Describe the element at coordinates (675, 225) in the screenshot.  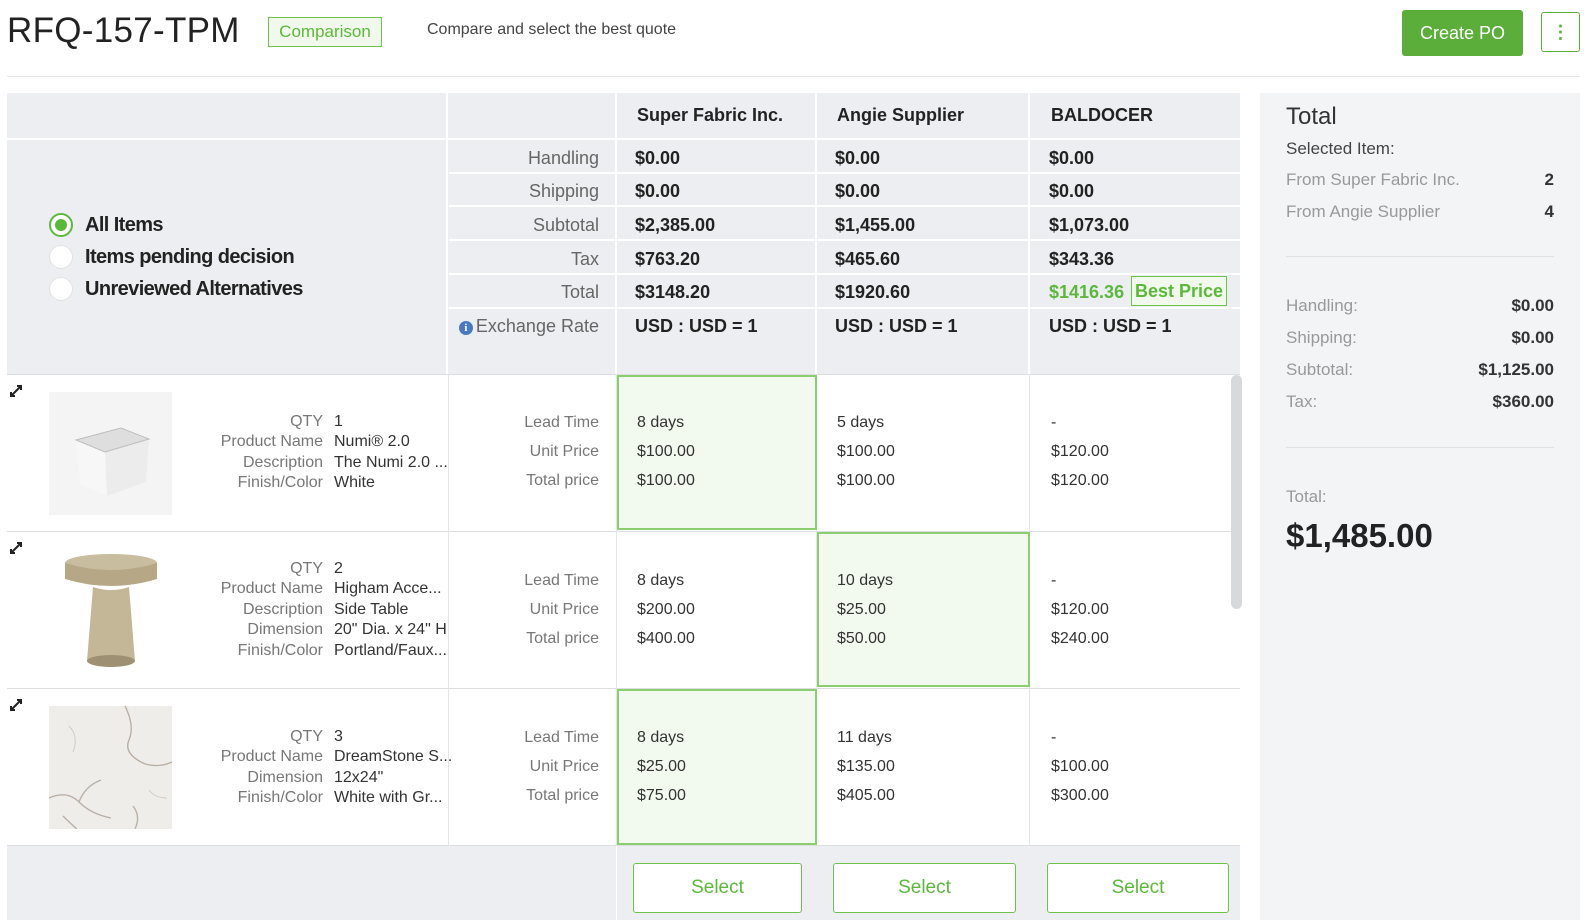
I see `super-fabric-subtotal: $2,385.00` at that location.